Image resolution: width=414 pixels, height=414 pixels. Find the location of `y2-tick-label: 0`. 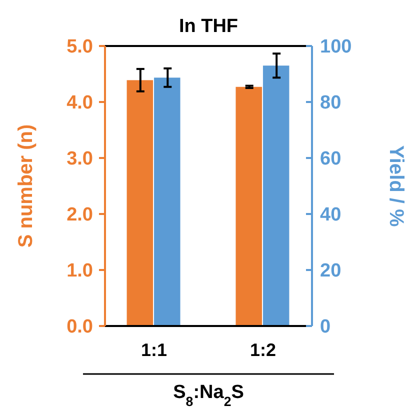

y2-tick-label: 0 is located at coordinates (325, 327).